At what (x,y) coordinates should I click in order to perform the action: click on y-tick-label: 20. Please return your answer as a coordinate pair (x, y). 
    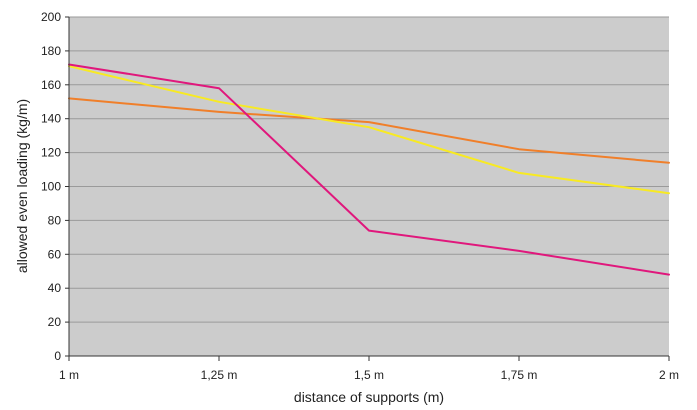
    Looking at the image, I should click on (55, 322).